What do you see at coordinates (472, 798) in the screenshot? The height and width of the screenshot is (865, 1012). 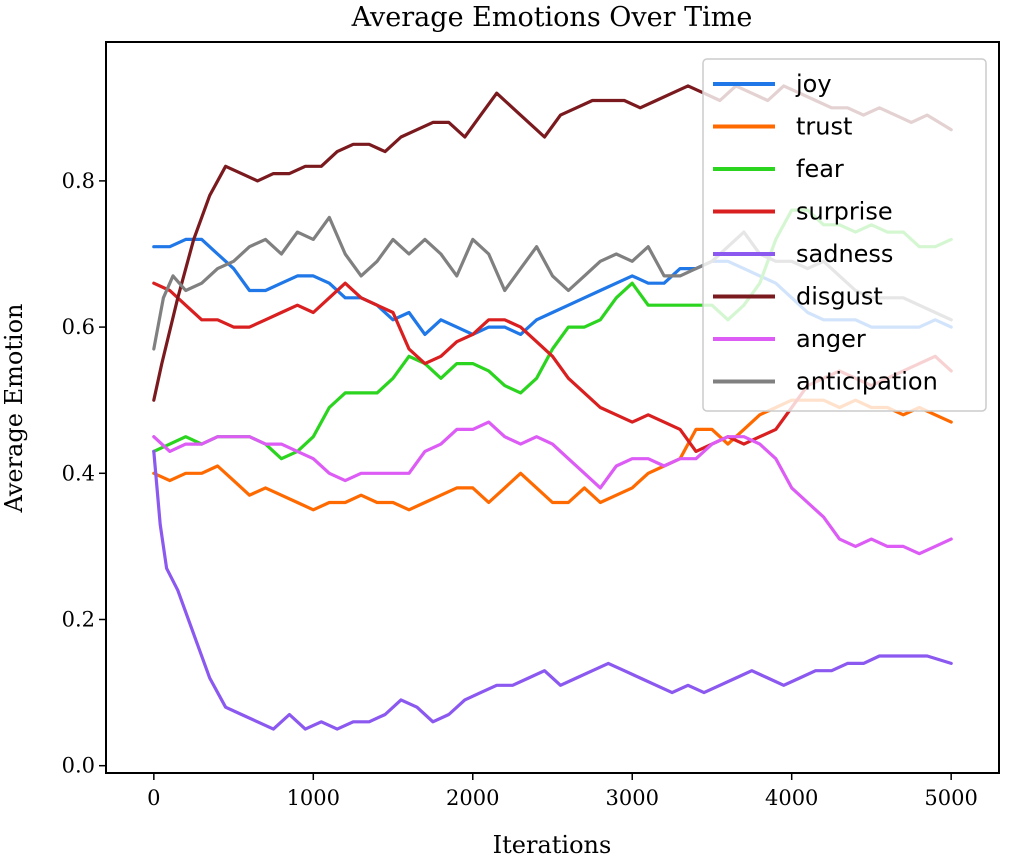 I see `x-tick-label: 2000` at bounding box center [472, 798].